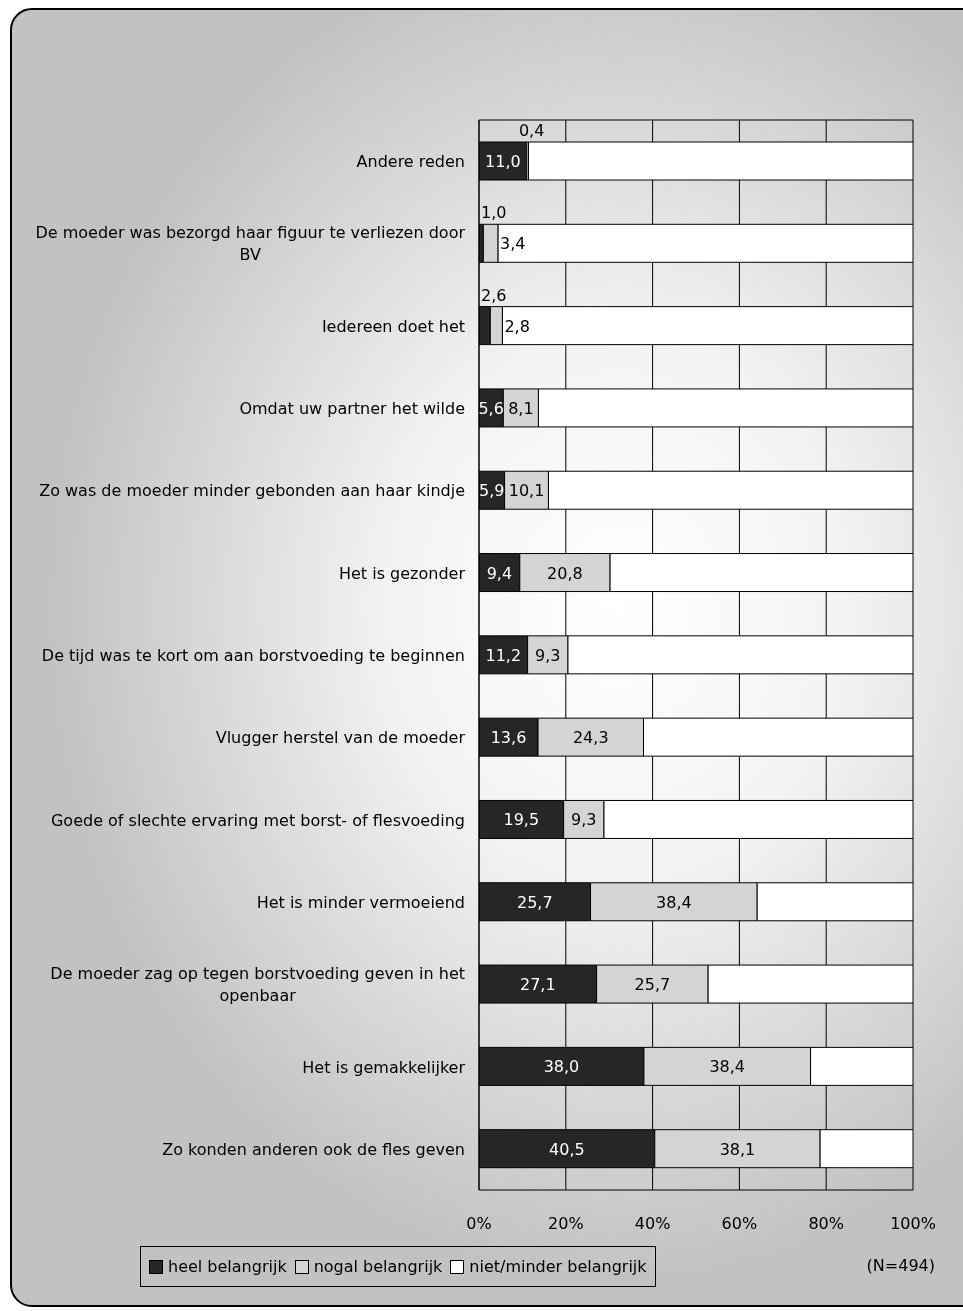 Image resolution: width=963 pixels, height=1311 pixels. What do you see at coordinates (340, 738) in the screenshot?
I see `y-tick-label: Vlugger herstel van de moeder` at bounding box center [340, 738].